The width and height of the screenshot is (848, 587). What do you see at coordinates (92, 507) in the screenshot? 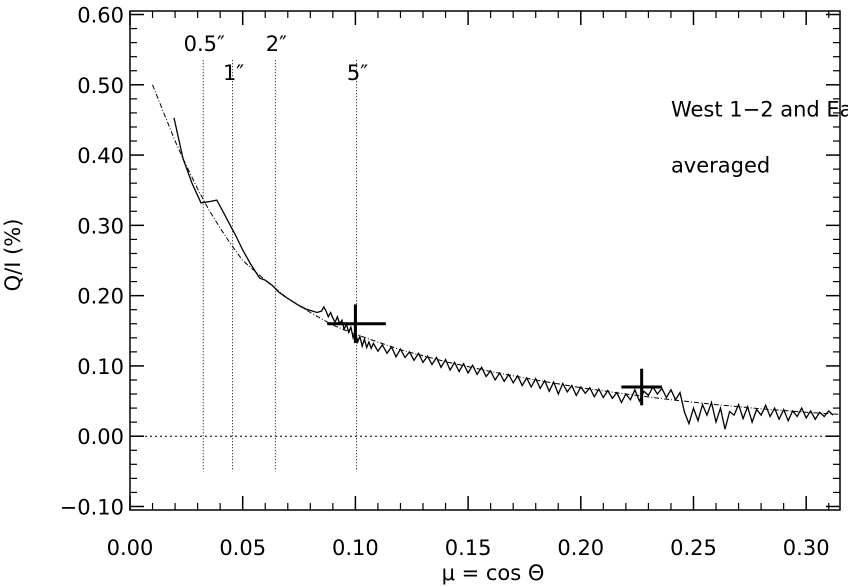
I see `y-tick-label: −0.10` at bounding box center [92, 507].